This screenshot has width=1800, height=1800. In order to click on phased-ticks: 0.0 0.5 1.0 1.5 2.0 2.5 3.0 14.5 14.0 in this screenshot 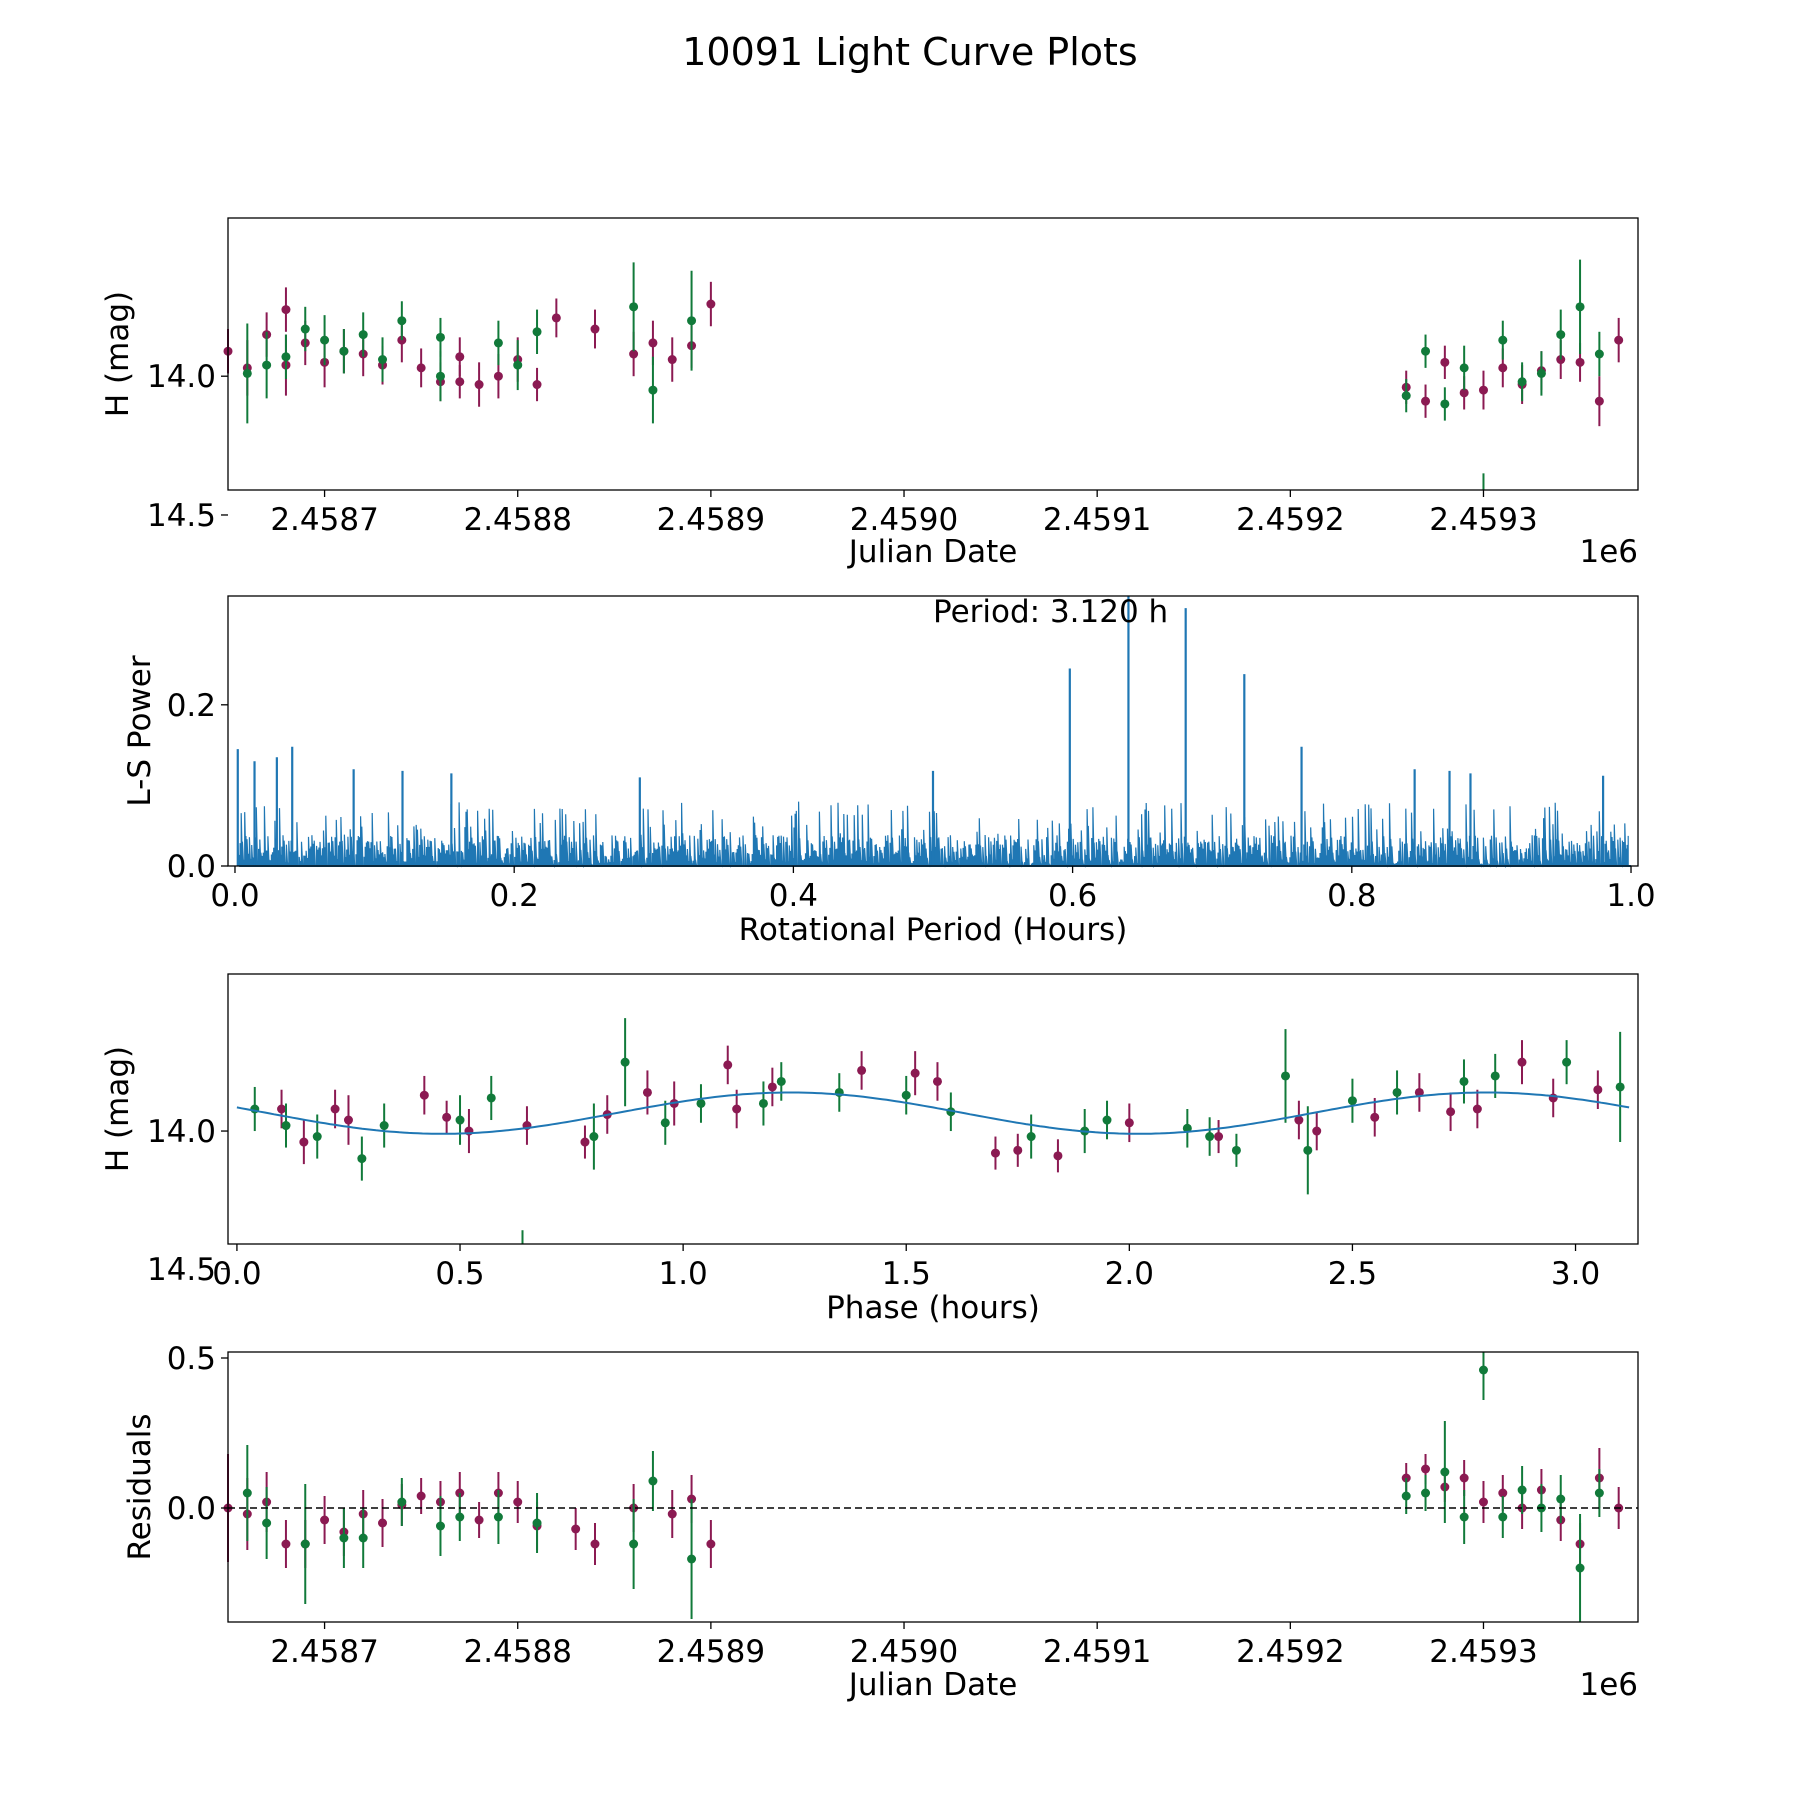, I will do `click(873, 1203)`.